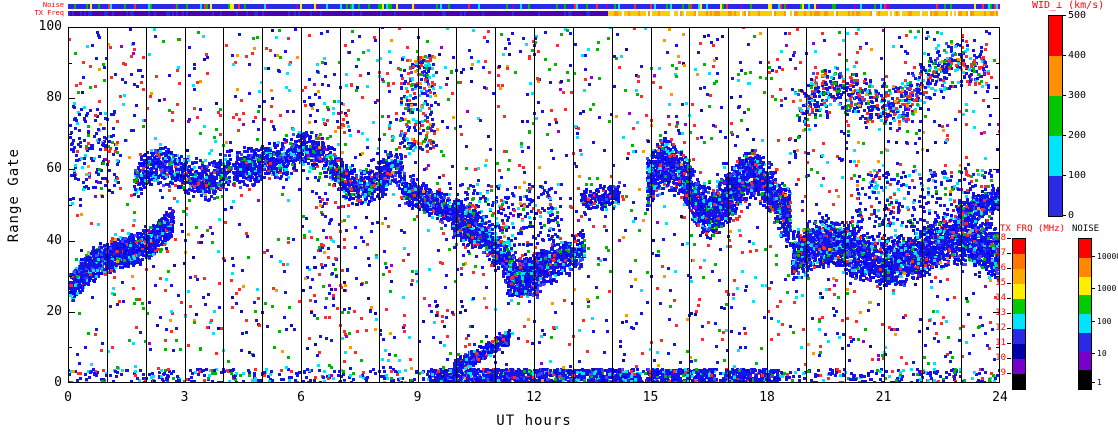 Image resolution: width=1118 pixels, height=435 pixels. What do you see at coordinates (1000, 268) in the screenshot?
I see `txfrq-colorbar-tick-label: 16` at bounding box center [1000, 268].